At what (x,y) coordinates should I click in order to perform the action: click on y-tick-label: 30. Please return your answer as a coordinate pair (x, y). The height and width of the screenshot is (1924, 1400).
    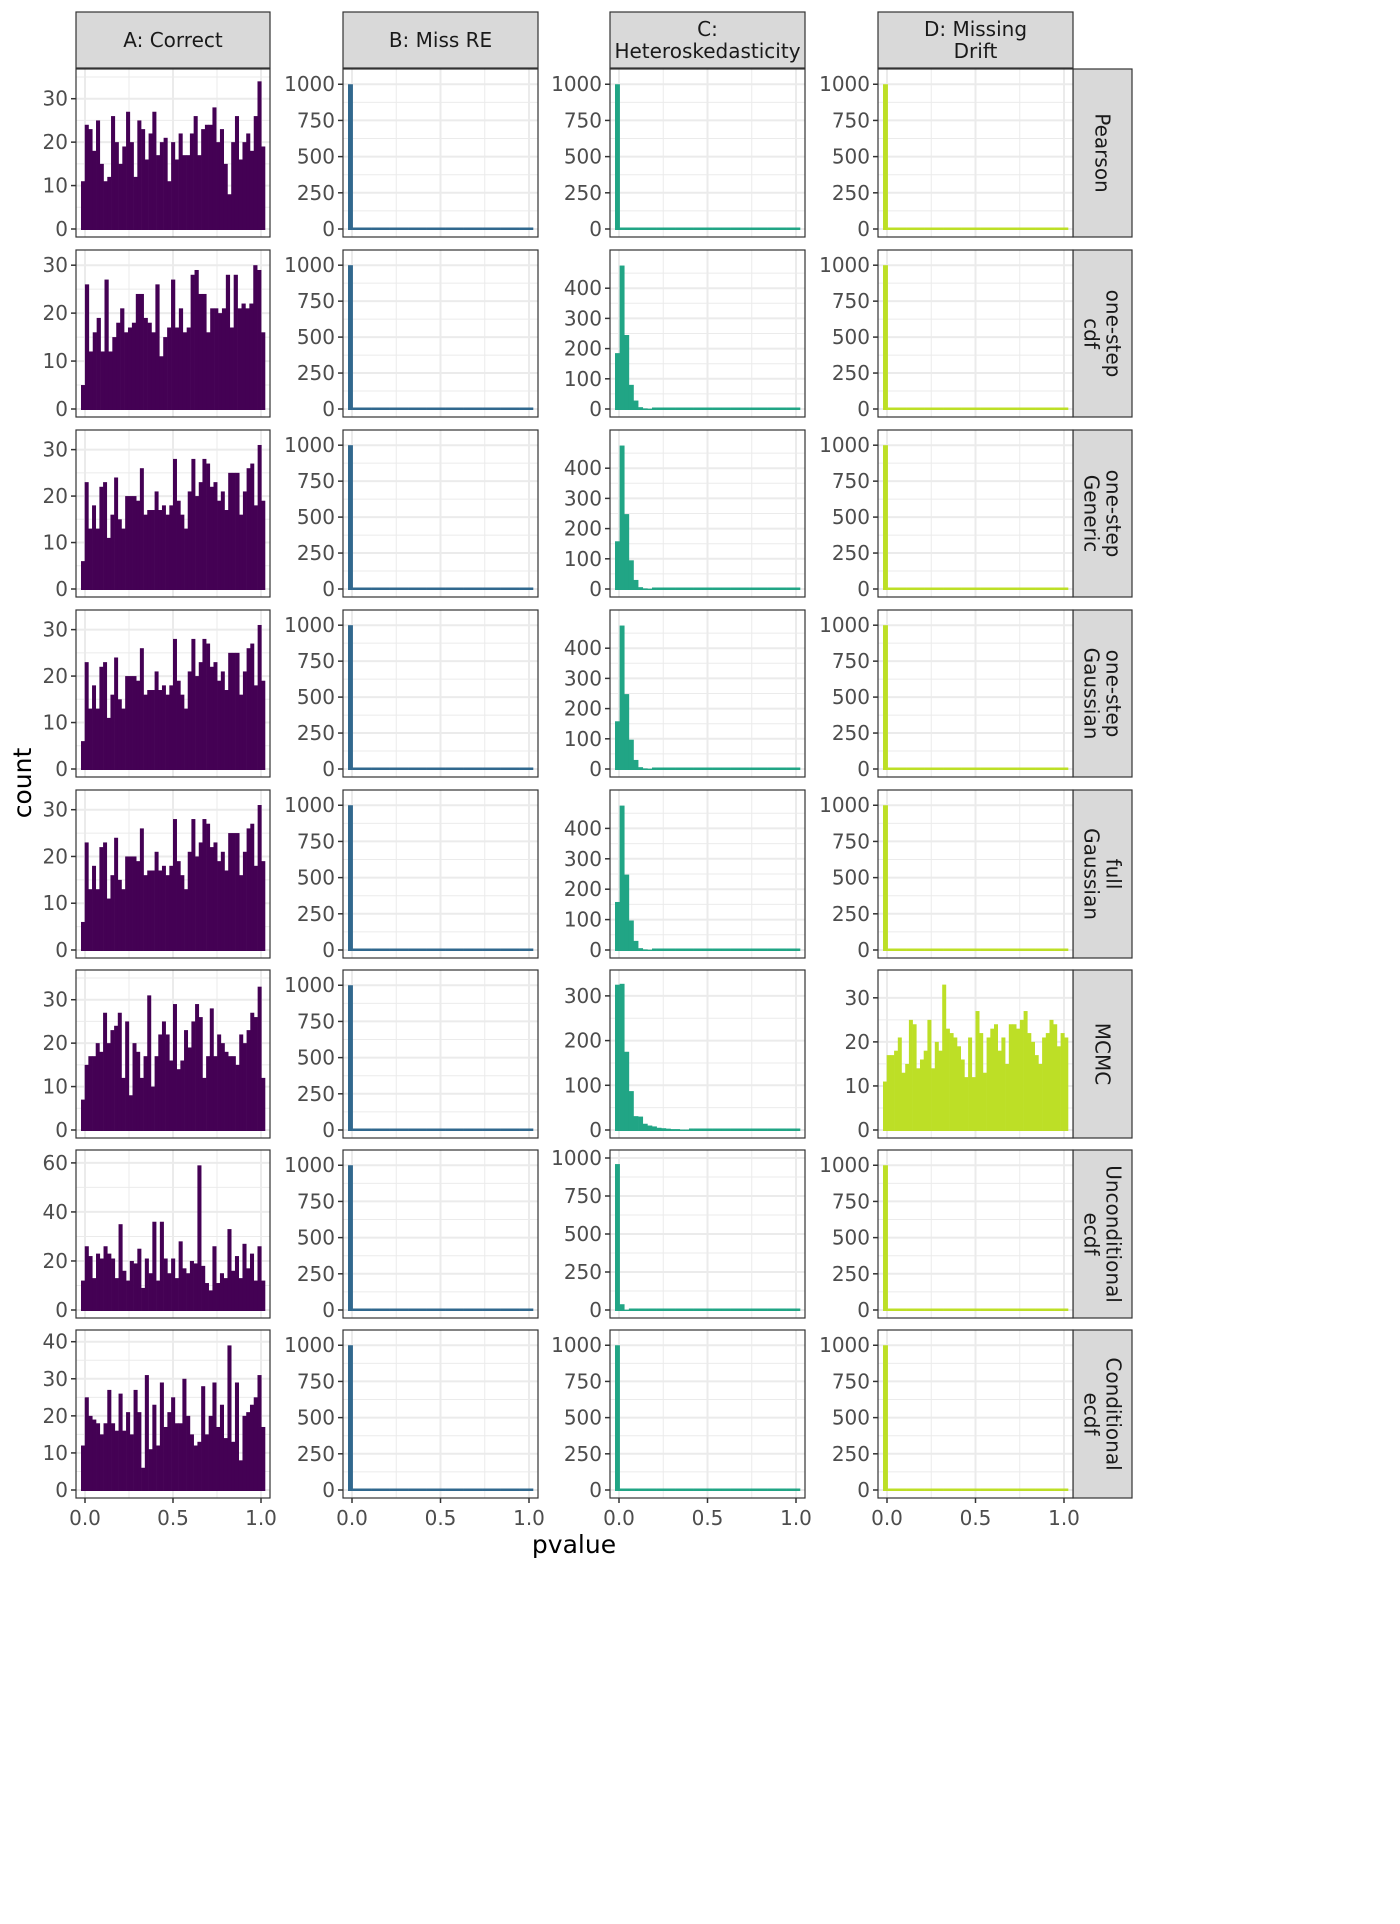
    Looking at the image, I should click on (857, 998).